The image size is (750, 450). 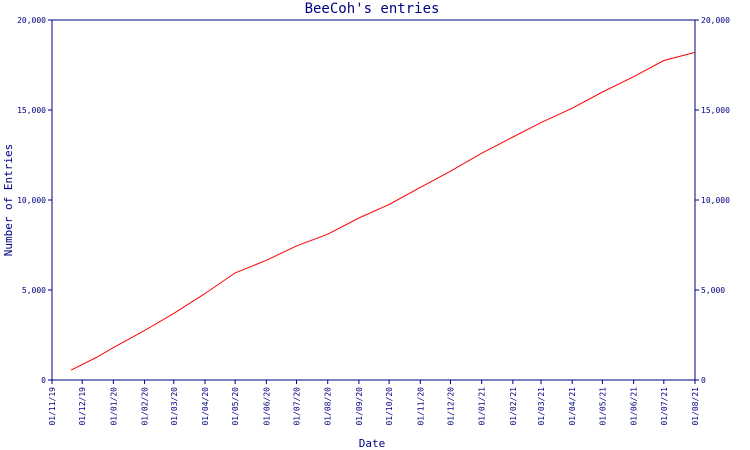 I want to click on y-tick-label-left: 10,000, so click(x=31, y=200).